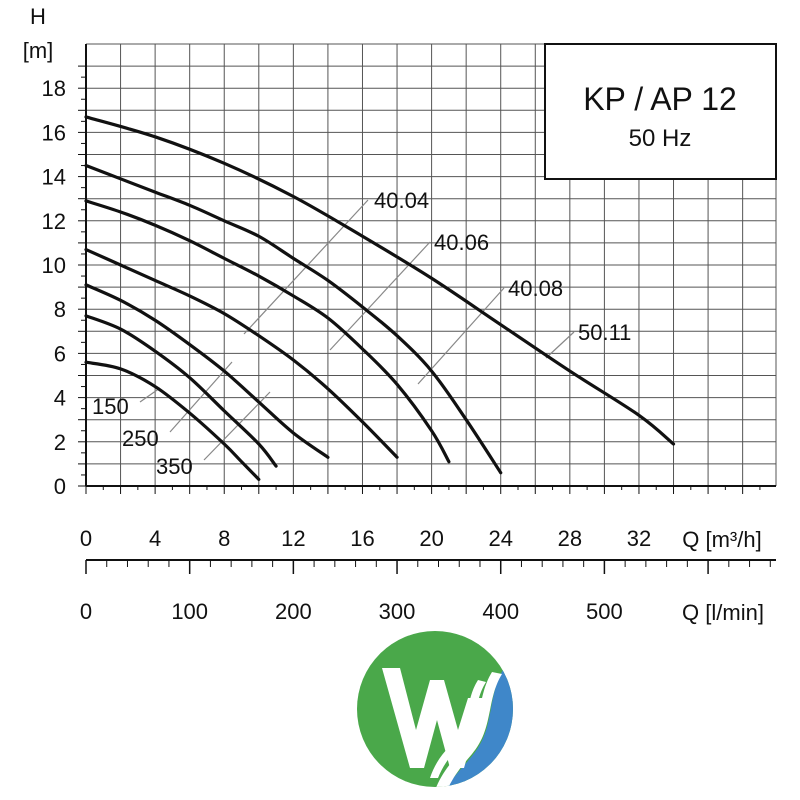 The width and height of the screenshot is (800, 800). I want to click on x-axis-label: Q [m³/h], so click(721, 539).